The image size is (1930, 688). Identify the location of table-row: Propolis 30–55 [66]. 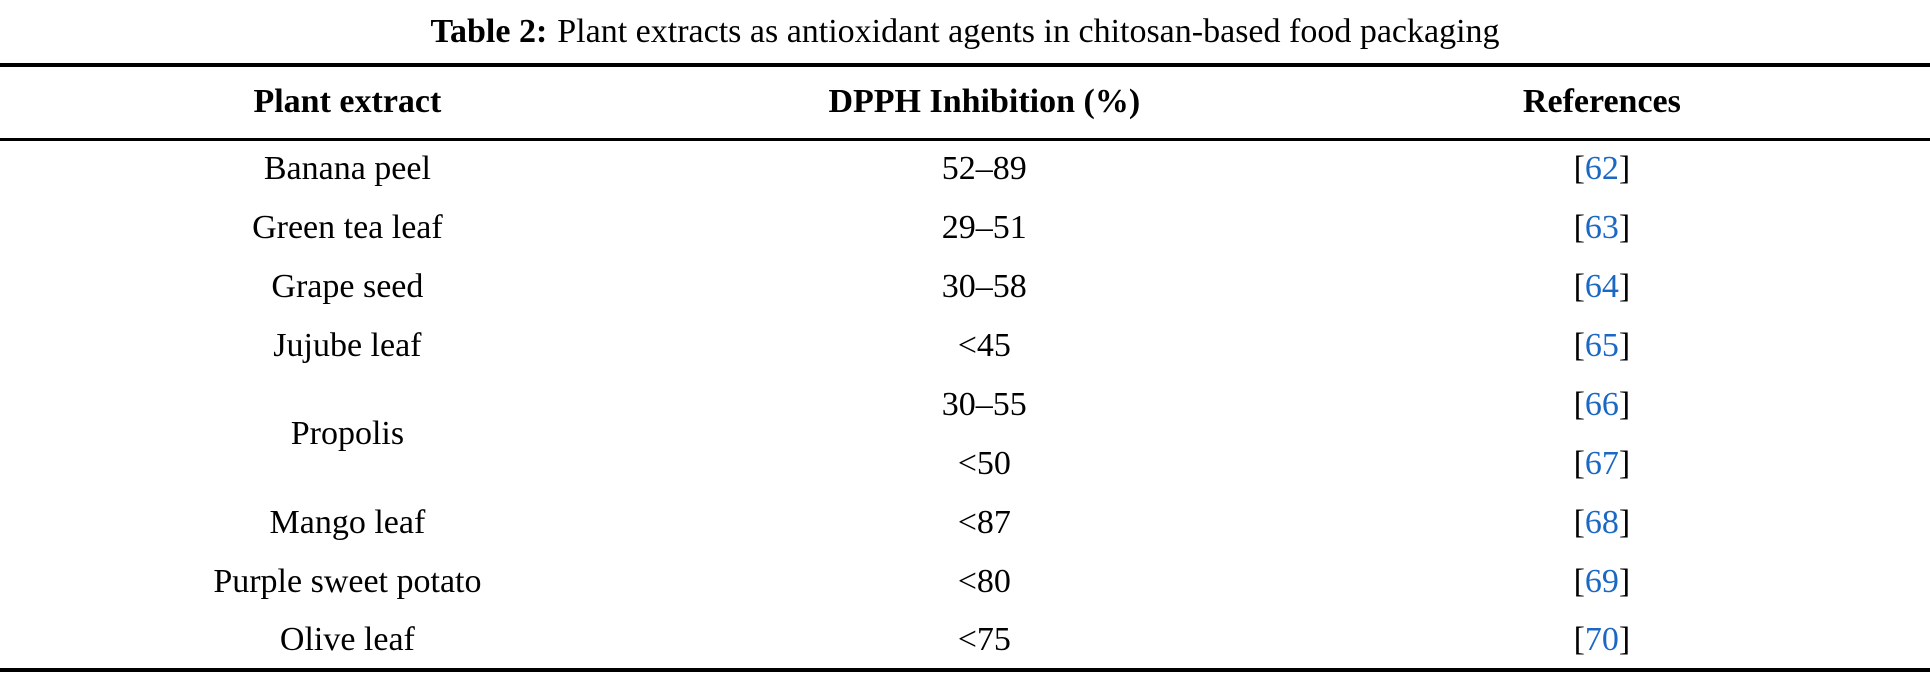
(965, 413).